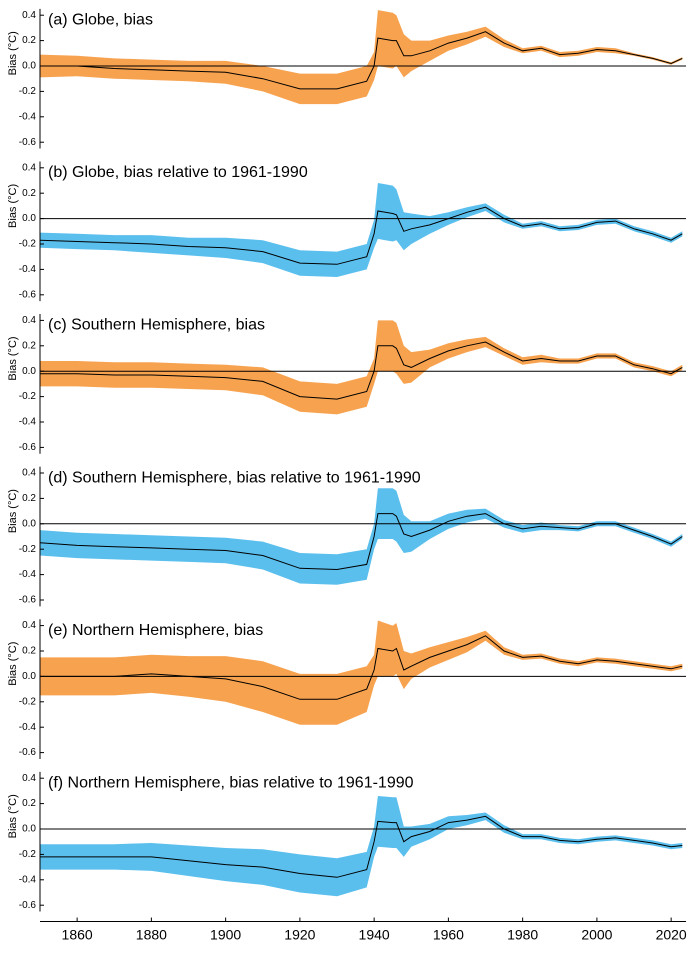  I want to click on x-tick-label: 1900, so click(225, 934).